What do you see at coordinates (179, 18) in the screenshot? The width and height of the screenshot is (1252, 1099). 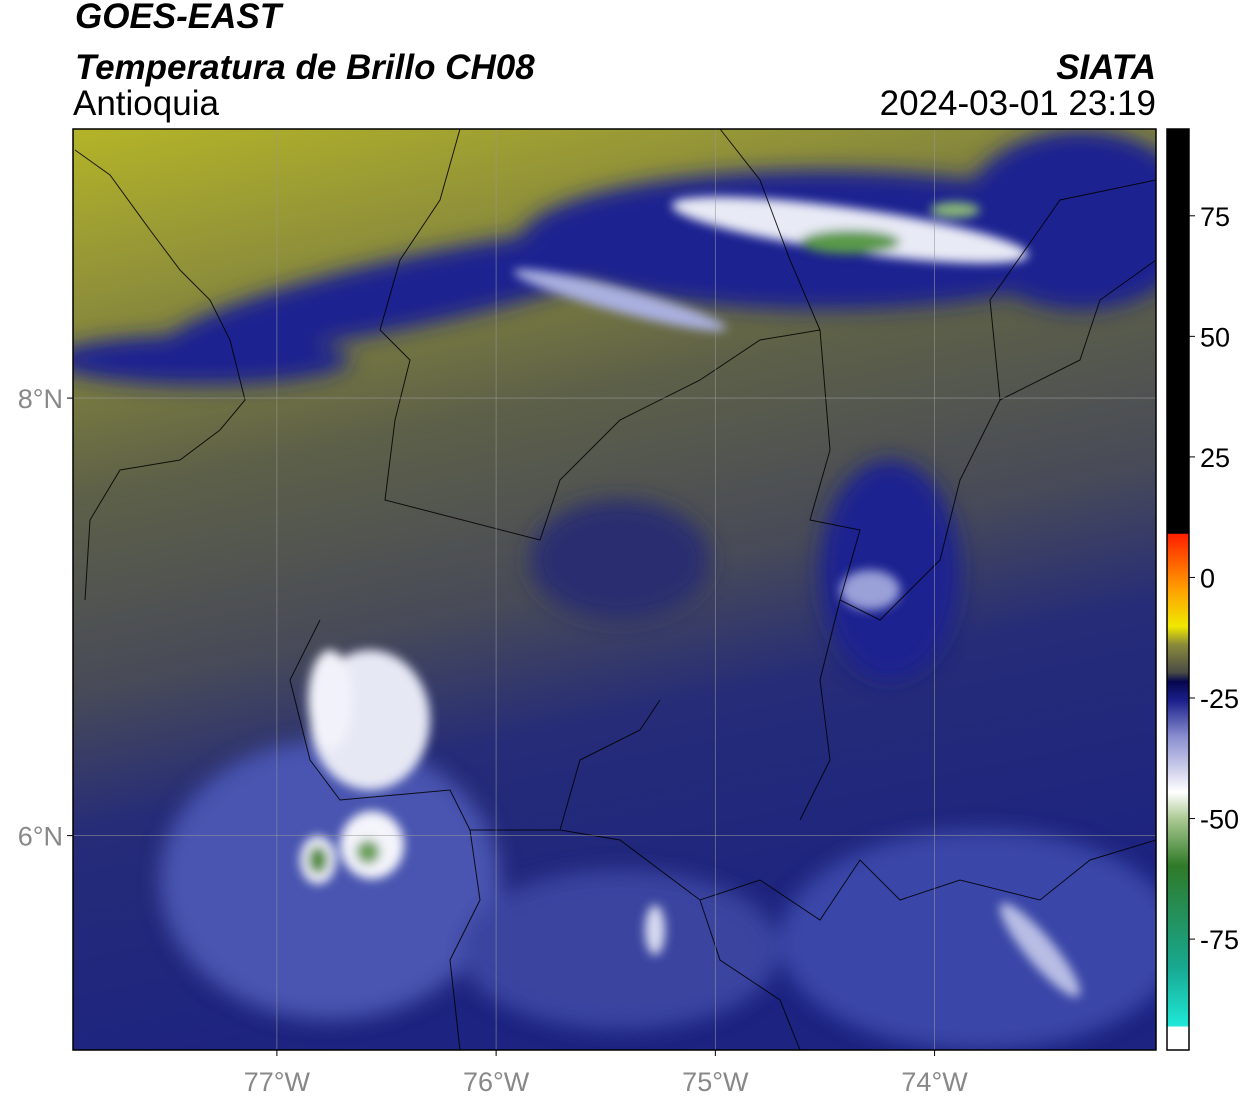 I see `satellite-title: GOES-EAST` at bounding box center [179, 18].